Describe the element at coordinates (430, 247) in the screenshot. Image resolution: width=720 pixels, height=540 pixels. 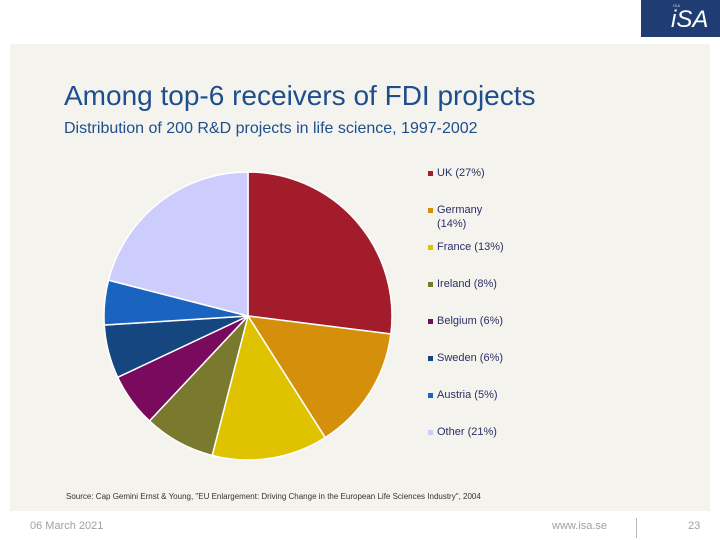
I see `legend-swatch-france` at that location.